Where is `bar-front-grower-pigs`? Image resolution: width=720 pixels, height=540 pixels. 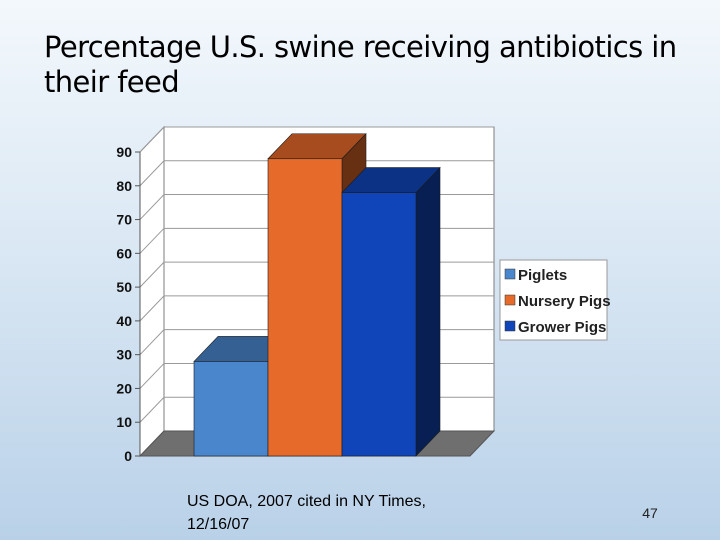
bar-front-grower-pigs is located at coordinates (379, 324).